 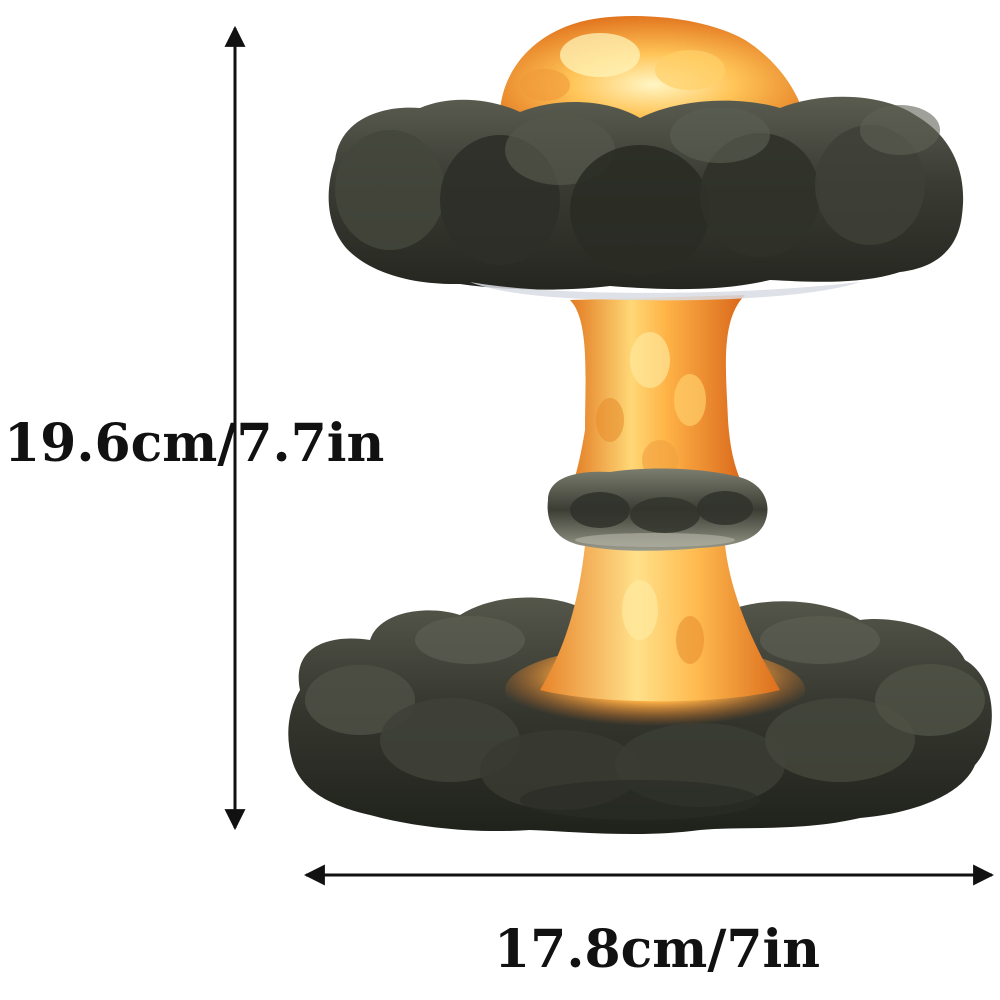 I want to click on height-dimension-label: 19.6cm/7.7in, so click(x=194, y=443).